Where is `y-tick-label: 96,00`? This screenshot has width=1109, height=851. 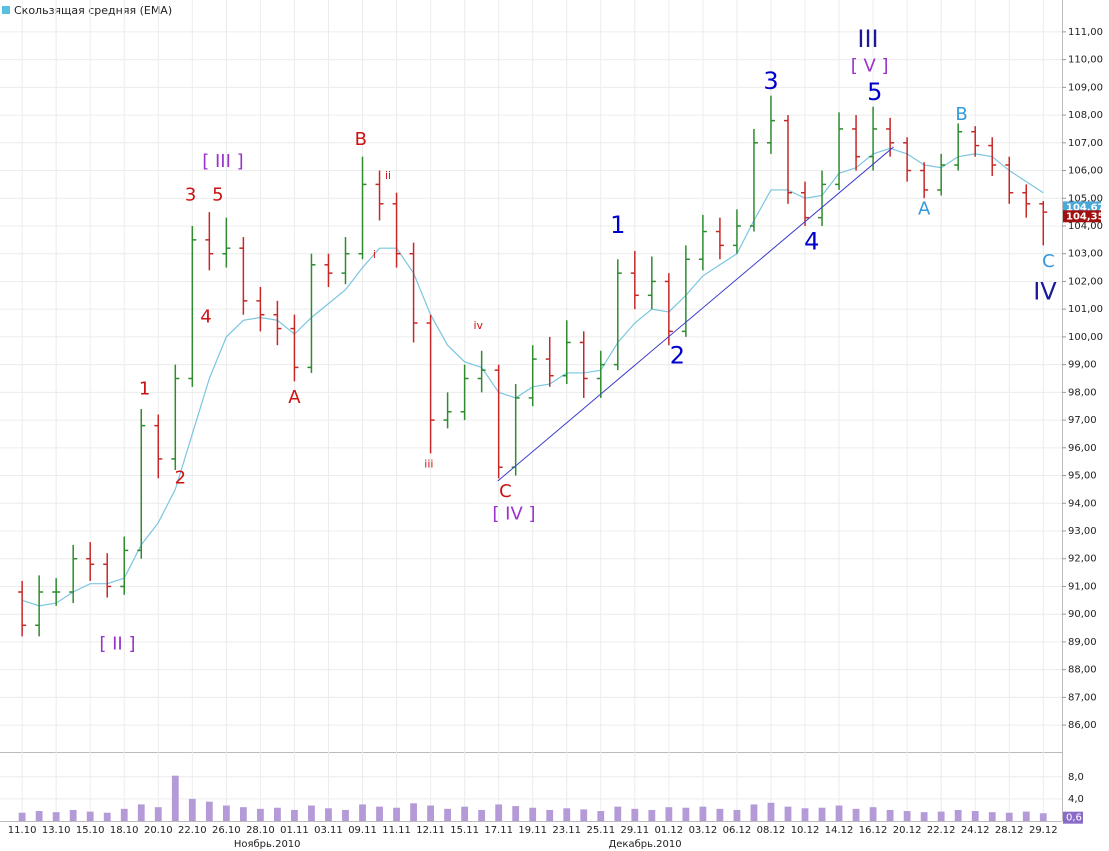
y-tick-label: 96,00 is located at coordinates (1082, 448).